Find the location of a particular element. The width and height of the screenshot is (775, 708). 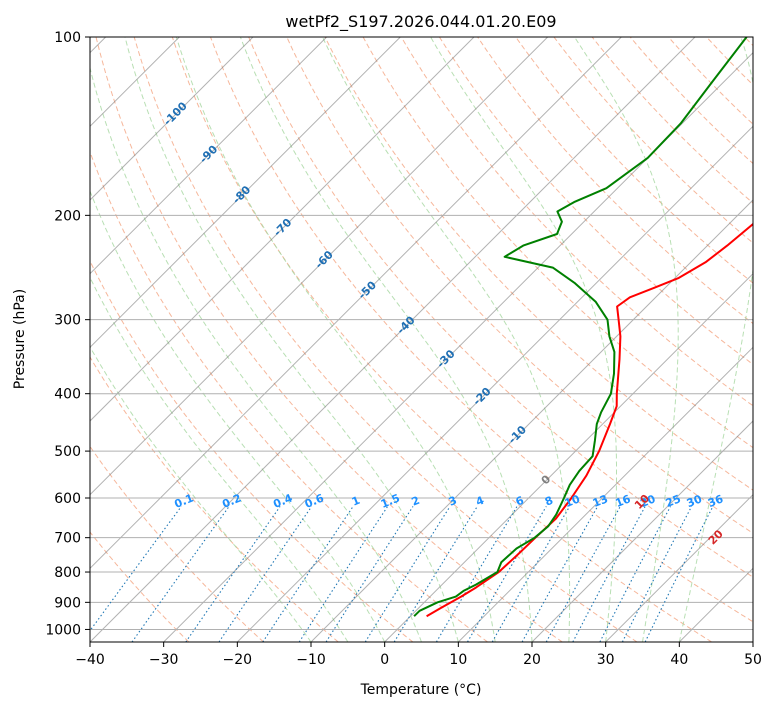

x-axis-ticks: −40 −30 −20 −10 0 10 20 30 40 50 is located at coordinates (418, 655).